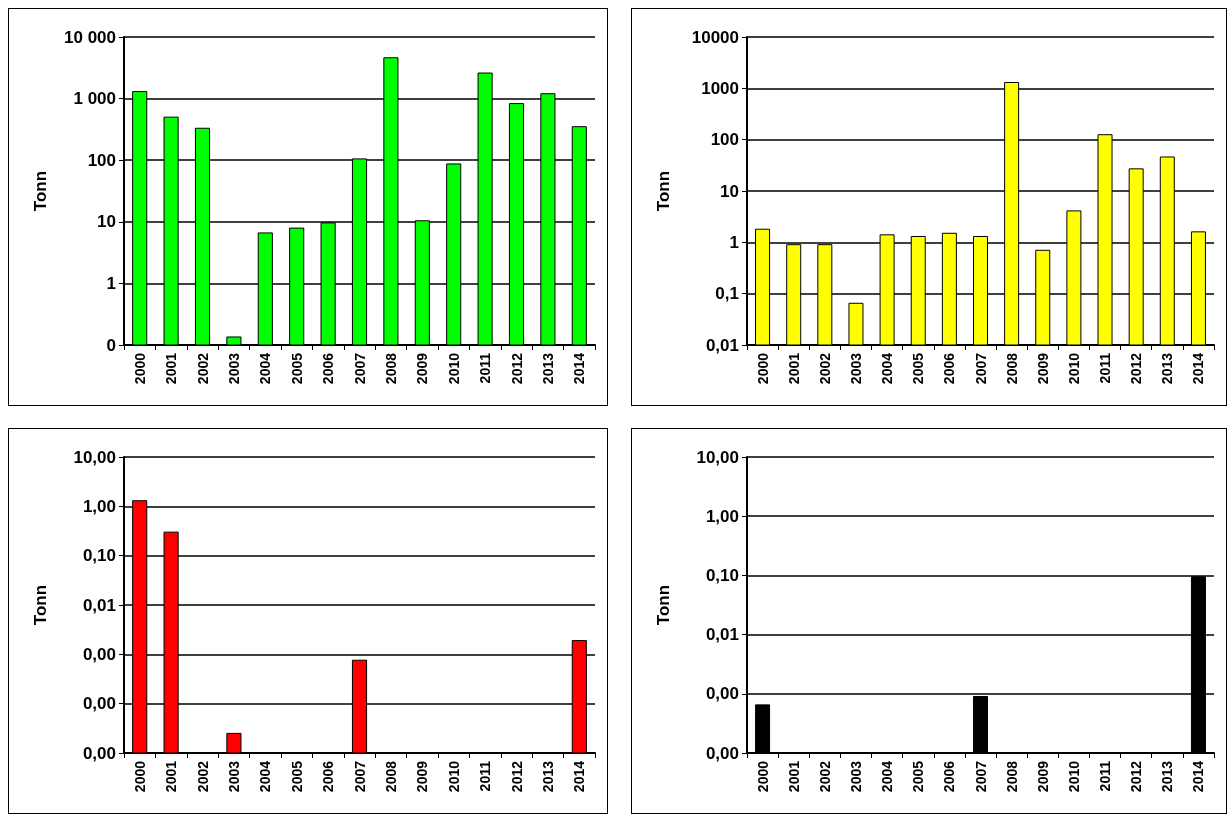 The height and width of the screenshot is (814, 1229). I want to click on y-tick-label: 0, so click(111, 345).